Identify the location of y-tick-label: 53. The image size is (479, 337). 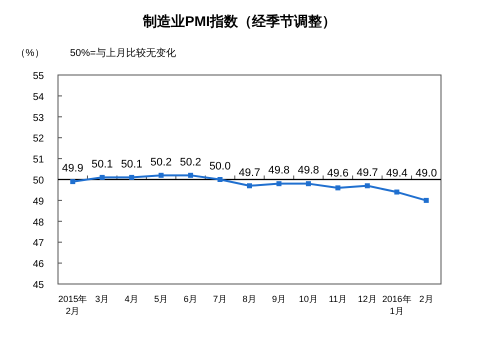
(38, 118).